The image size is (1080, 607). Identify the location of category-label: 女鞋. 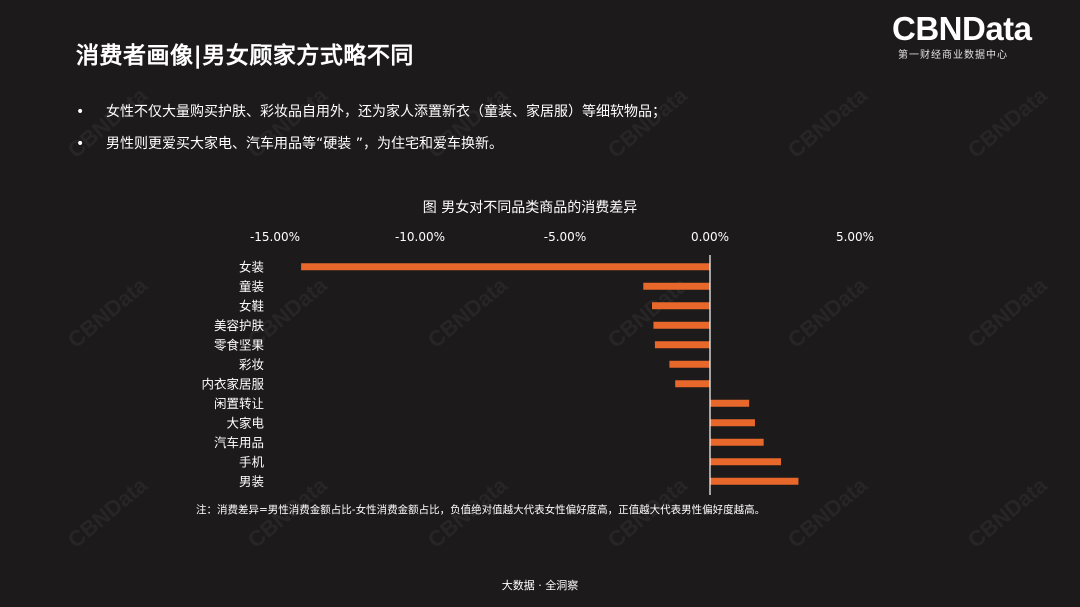
(252, 305).